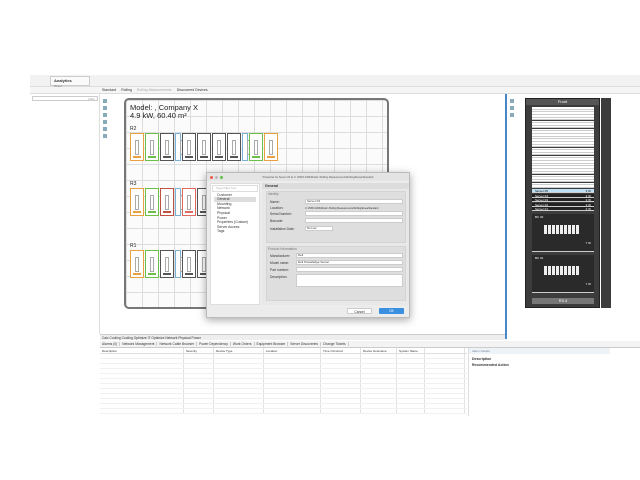 The image size is (640, 480). Describe the element at coordinates (223, 208) in the screenshot. I see `nav-item: Network` at that location.